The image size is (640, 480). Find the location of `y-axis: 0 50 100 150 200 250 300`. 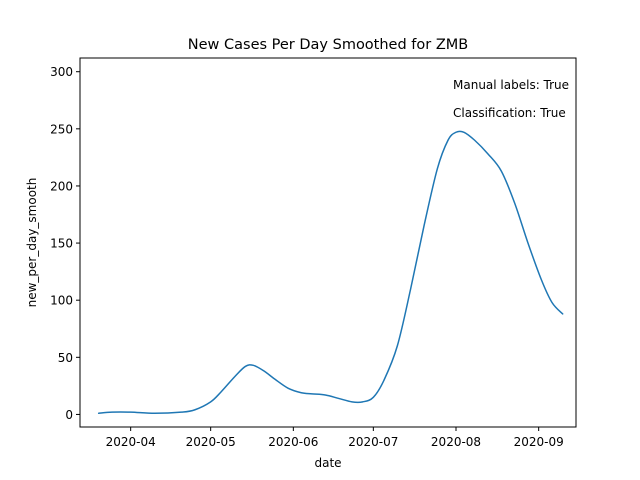

y-axis: 0 50 100 150 200 250 300 is located at coordinates (65, 243).